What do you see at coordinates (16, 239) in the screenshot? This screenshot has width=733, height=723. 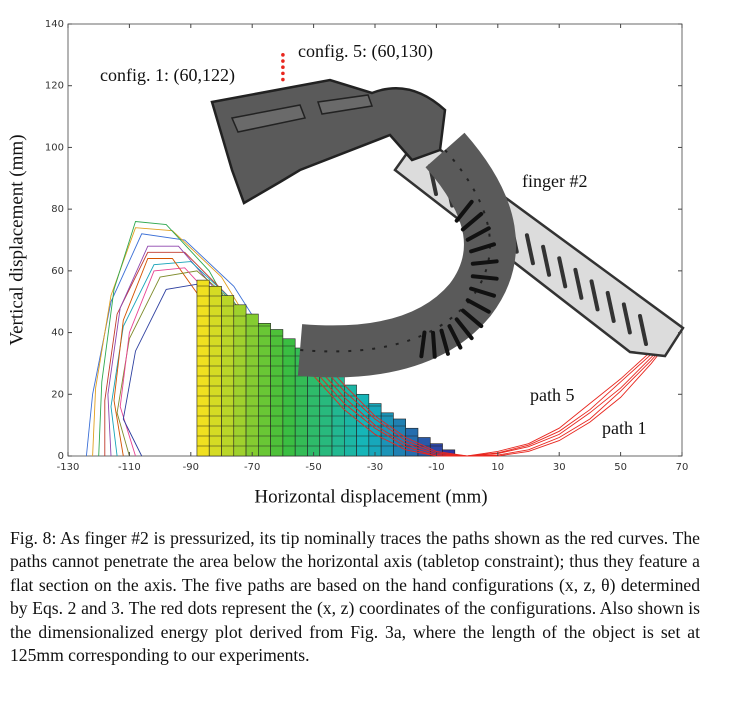 I see `y-axis-label: Vertical displacement (mm)` at bounding box center [16, 239].